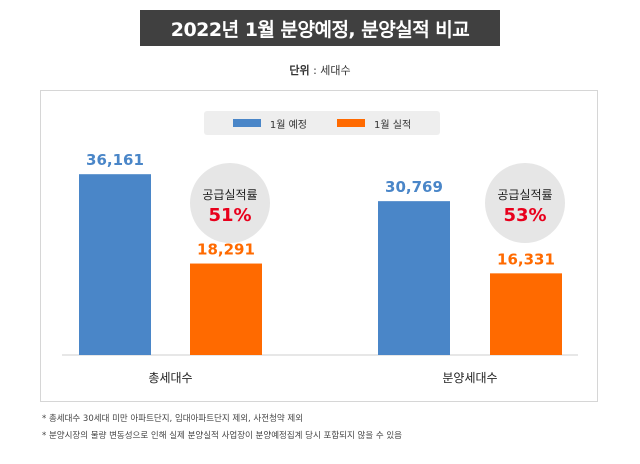  I want to click on data-label-actual-1: 16,331, so click(526, 259).